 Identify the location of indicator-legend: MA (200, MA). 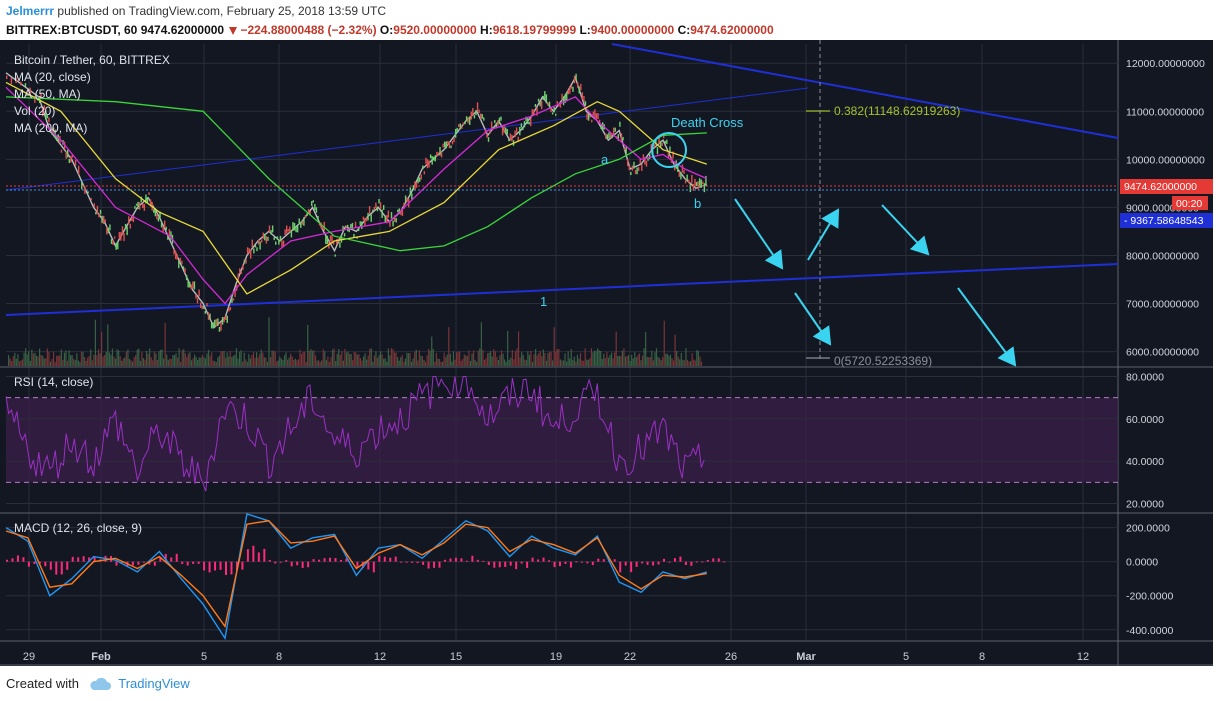
(50, 128).